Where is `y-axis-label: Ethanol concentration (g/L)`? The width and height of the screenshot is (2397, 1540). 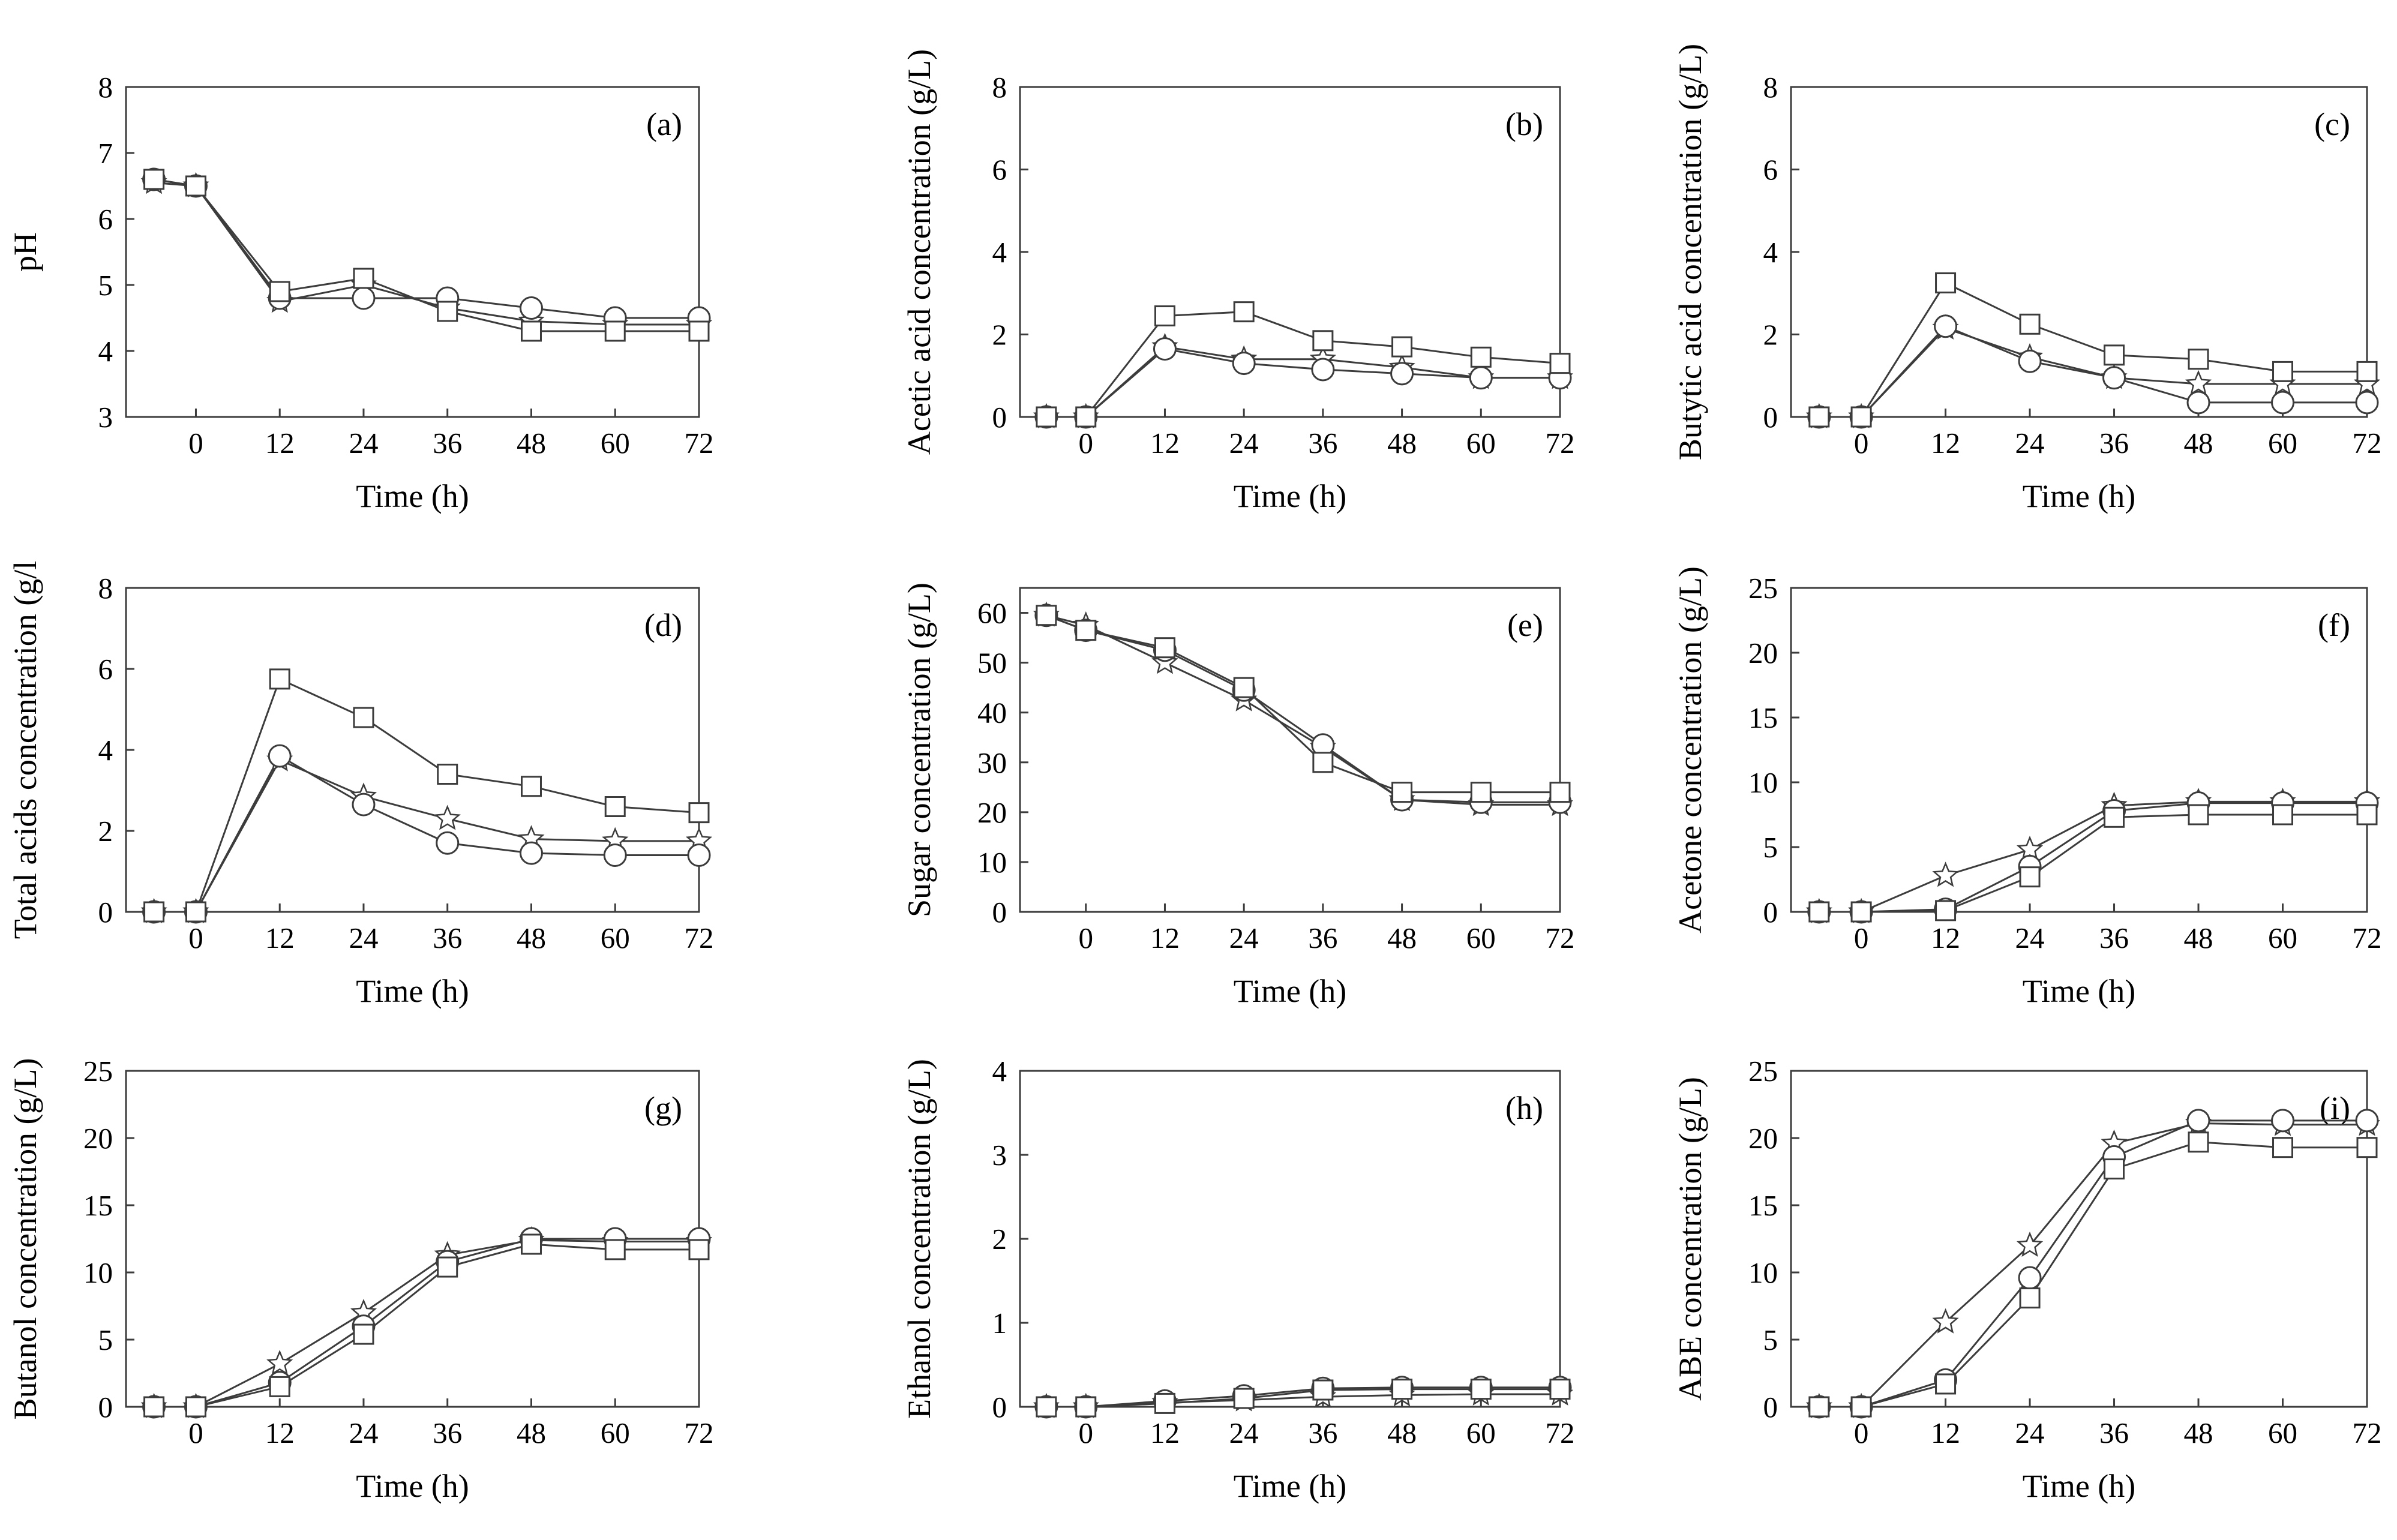
y-axis-label: Ethanol concentration (g/L) is located at coordinates (919, 1239).